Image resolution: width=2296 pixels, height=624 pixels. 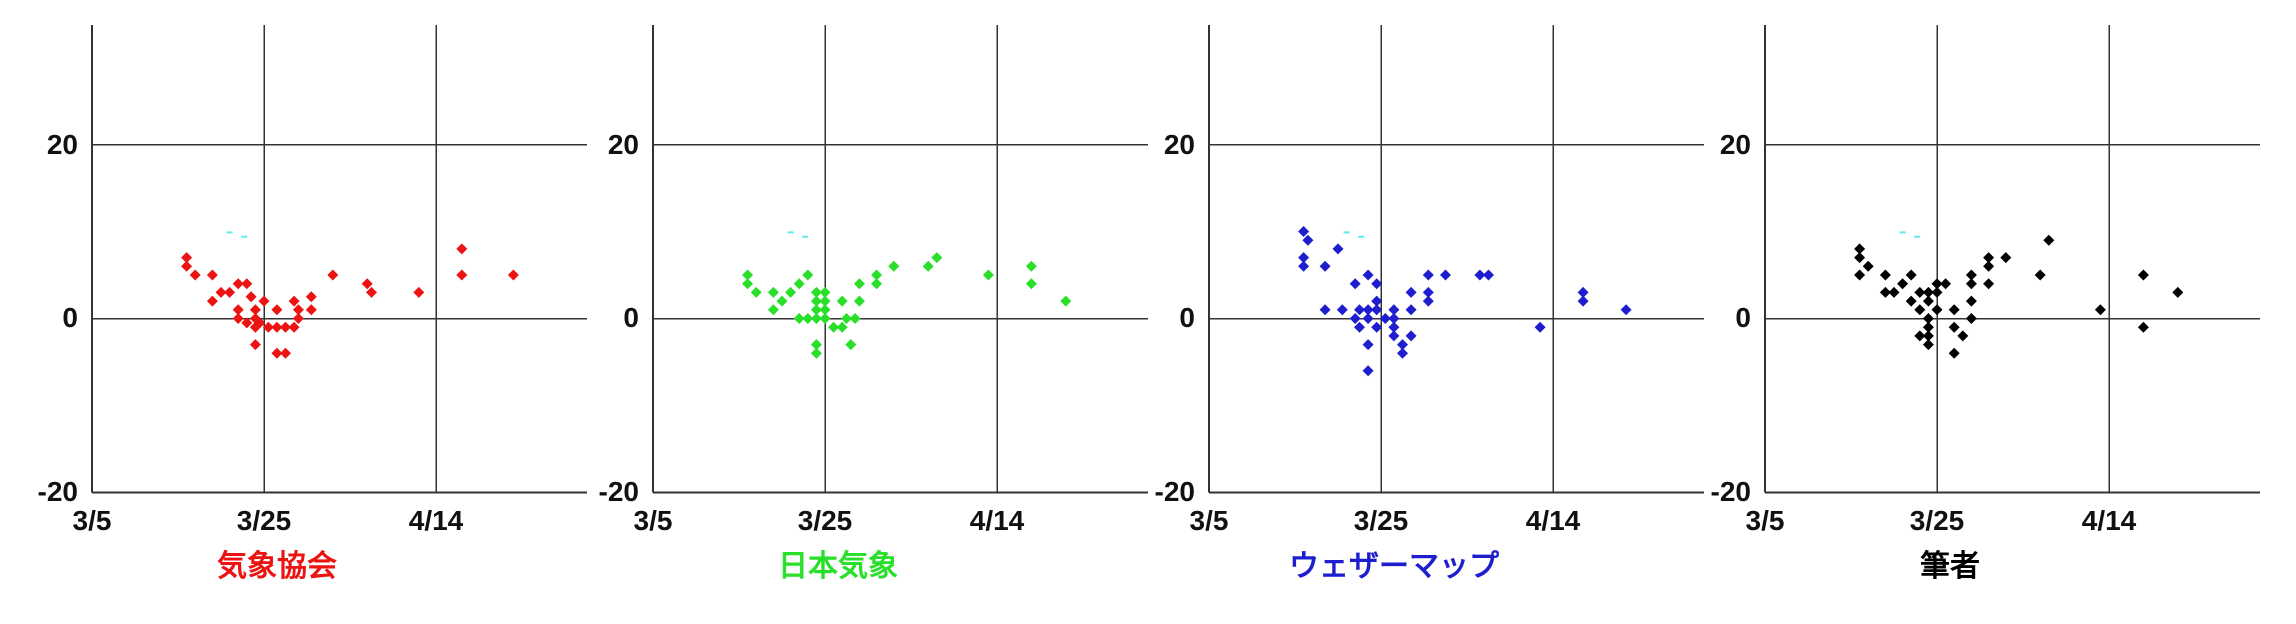 I want to click on chart-title: 筆者, so click(x=1950, y=566).